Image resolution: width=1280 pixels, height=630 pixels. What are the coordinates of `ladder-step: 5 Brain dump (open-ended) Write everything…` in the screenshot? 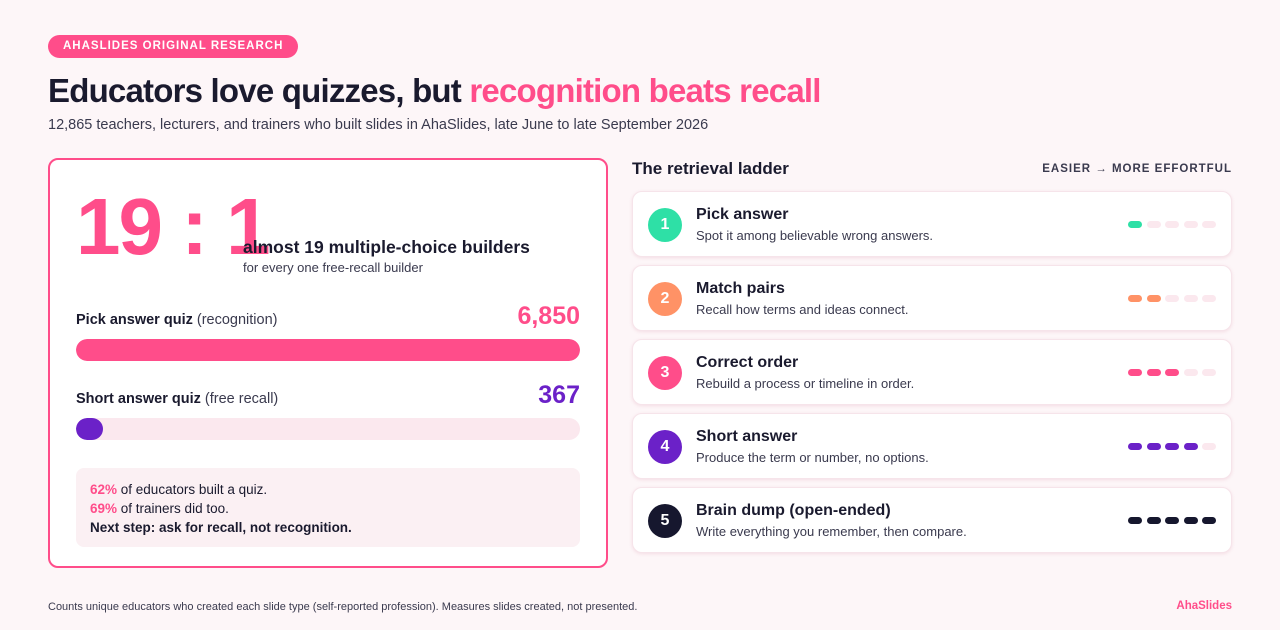 It's located at (932, 520).